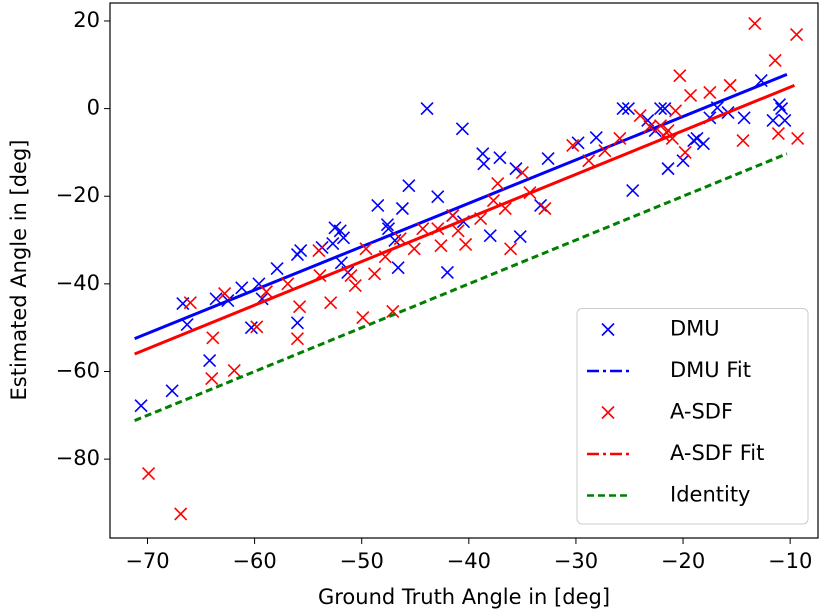 This screenshot has width=831, height=615. What do you see at coordinates (710, 495) in the screenshot?
I see `legend-label: Identity` at bounding box center [710, 495].